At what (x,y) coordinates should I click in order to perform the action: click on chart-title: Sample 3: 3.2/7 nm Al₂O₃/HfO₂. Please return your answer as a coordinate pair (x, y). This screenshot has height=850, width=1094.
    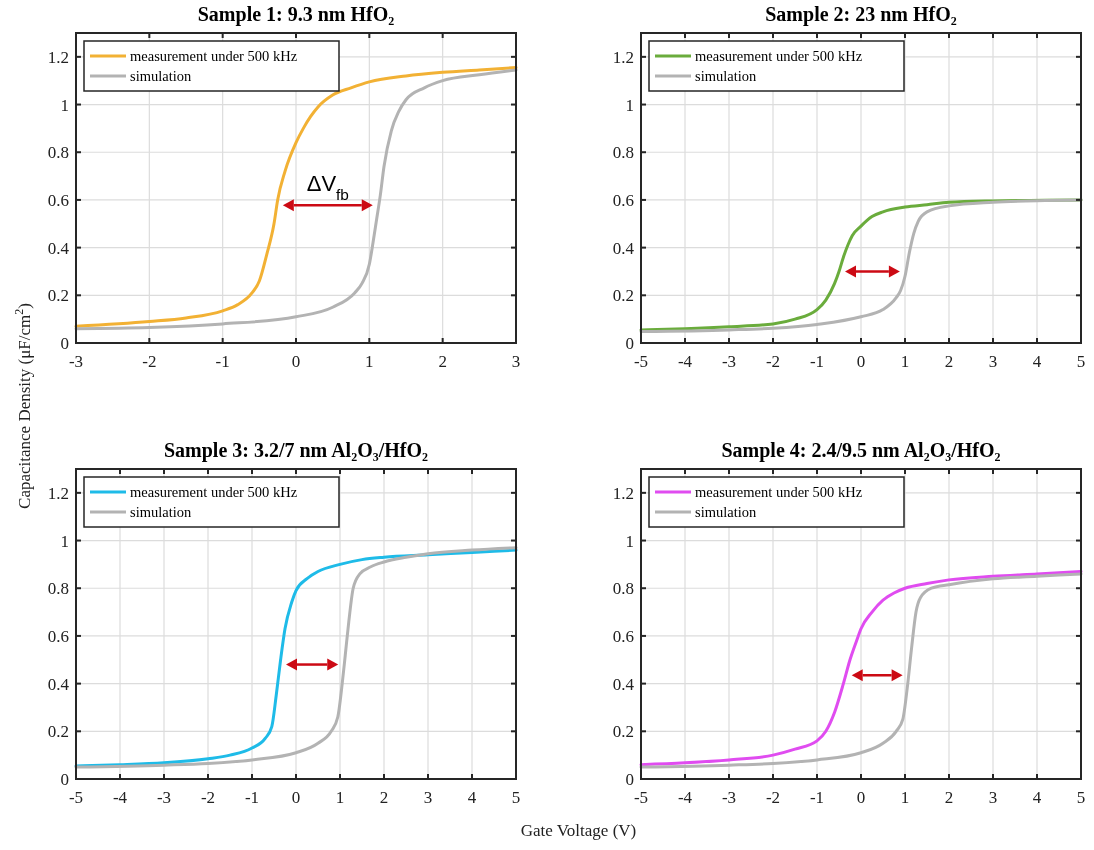
    Looking at the image, I should click on (296, 450).